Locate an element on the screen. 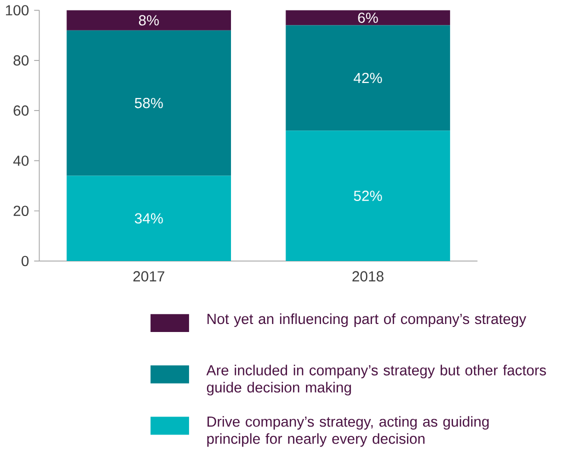 This screenshot has width=587, height=459. legend-label: Are included in company’s strategy but other factors guide decision making is located at coordinates (376, 380).